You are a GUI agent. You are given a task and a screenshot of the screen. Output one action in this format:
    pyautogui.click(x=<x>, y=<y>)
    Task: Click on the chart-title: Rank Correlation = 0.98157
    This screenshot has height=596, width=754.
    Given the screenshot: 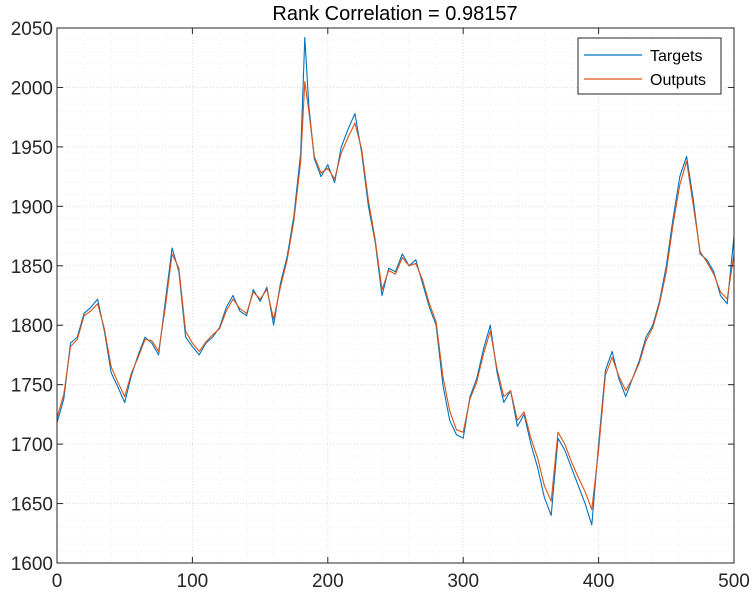 What is the action you would take?
    pyautogui.click(x=394, y=14)
    